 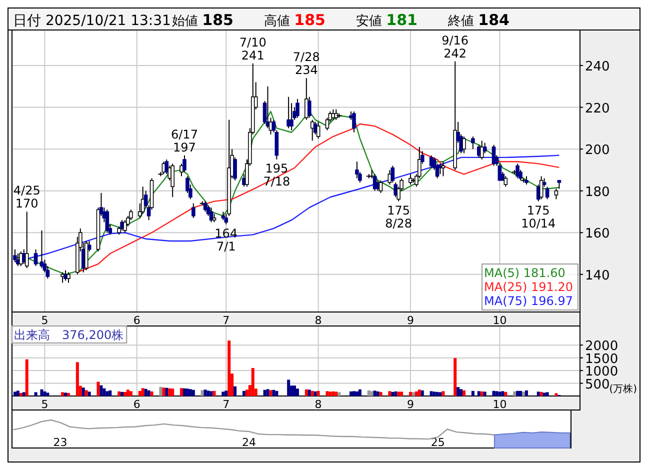 What do you see at coordinates (387, 20) in the screenshot?
I see `text: 安値 181` at bounding box center [387, 20].